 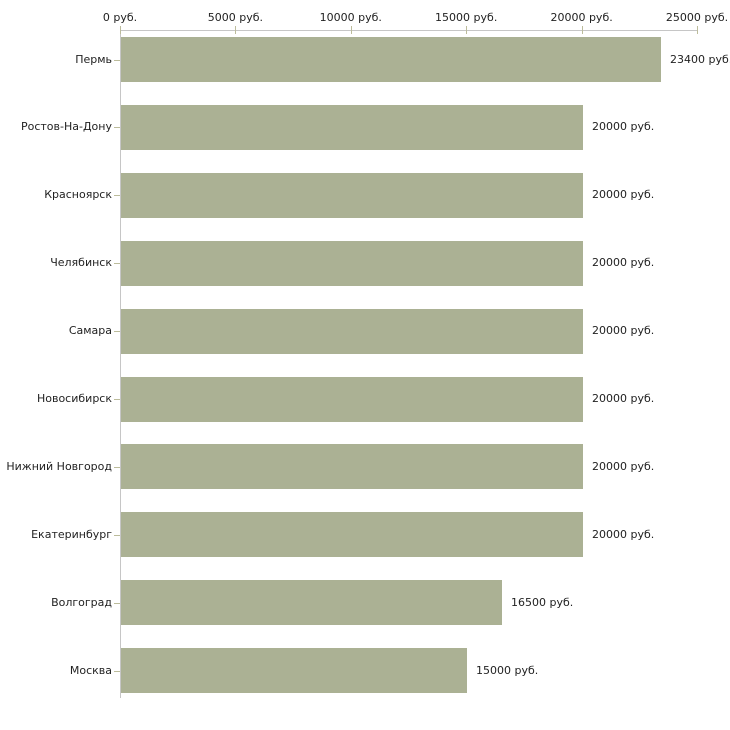 I want to click on x-tick-label: 5000 руб., so click(x=235, y=17).